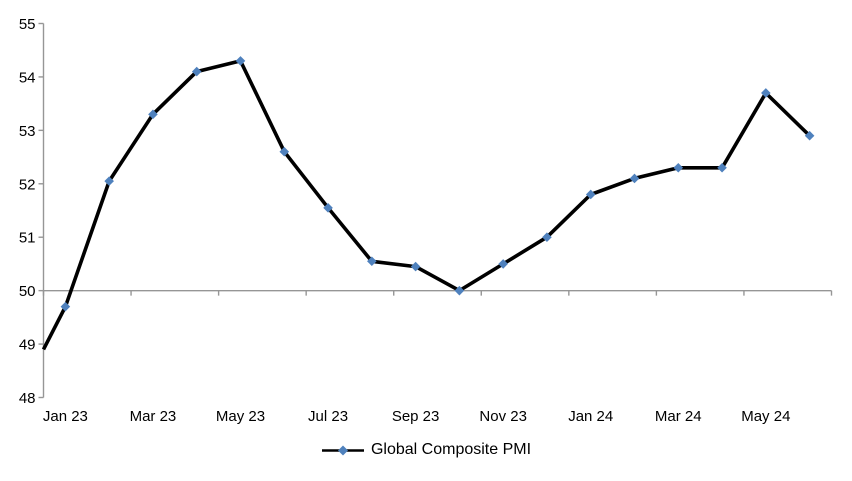 The width and height of the screenshot is (852, 481). I want to click on legend-label: Global Composite PMI, so click(451, 449).